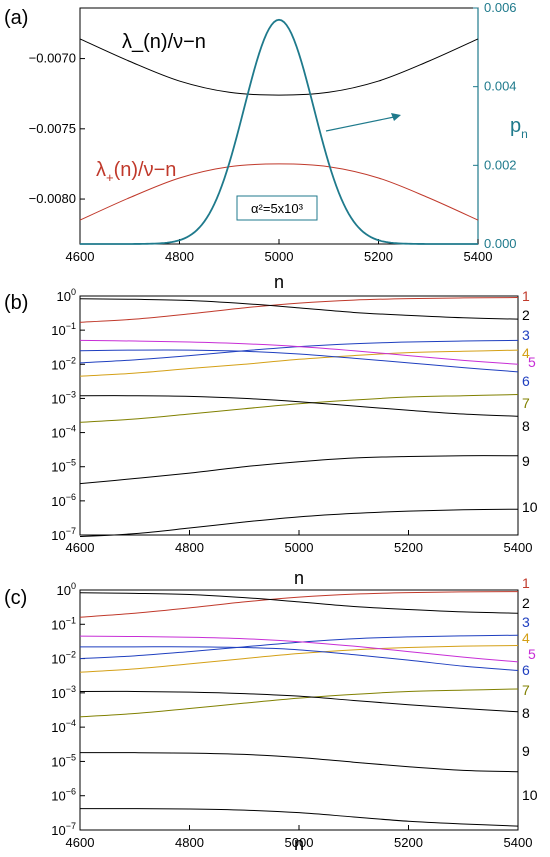 The image size is (550, 857). Describe the element at coordinates (279, 192) in the screenshot. I see `series-lambda-plus` at that location.